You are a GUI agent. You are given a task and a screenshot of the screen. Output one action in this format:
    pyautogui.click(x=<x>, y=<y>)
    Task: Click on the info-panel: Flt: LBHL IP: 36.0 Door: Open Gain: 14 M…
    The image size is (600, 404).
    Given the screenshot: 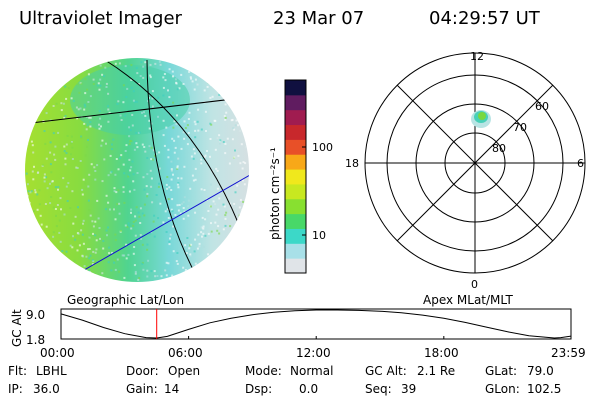 What is the action you would take?
    pyautogui.click(x=284, y=380)
    